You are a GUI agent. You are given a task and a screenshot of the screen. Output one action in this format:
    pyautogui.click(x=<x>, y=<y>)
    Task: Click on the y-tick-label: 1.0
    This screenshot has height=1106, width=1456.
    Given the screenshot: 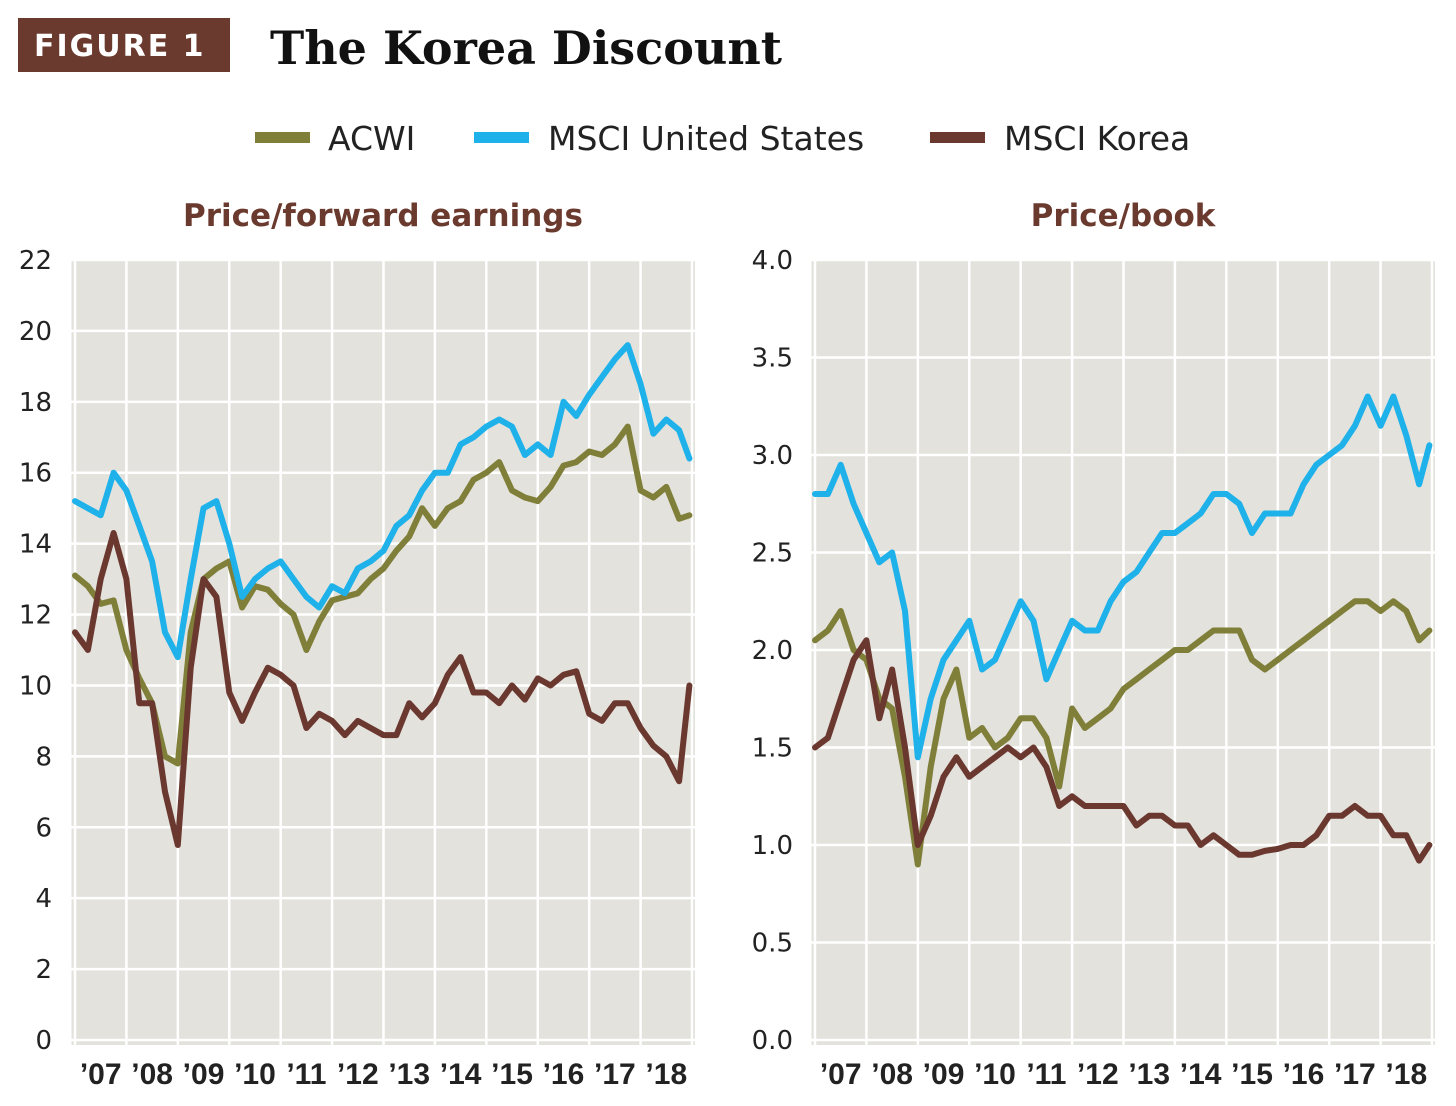 What is the action you would take?
    pyautogui.click(x=772, y=846)
    